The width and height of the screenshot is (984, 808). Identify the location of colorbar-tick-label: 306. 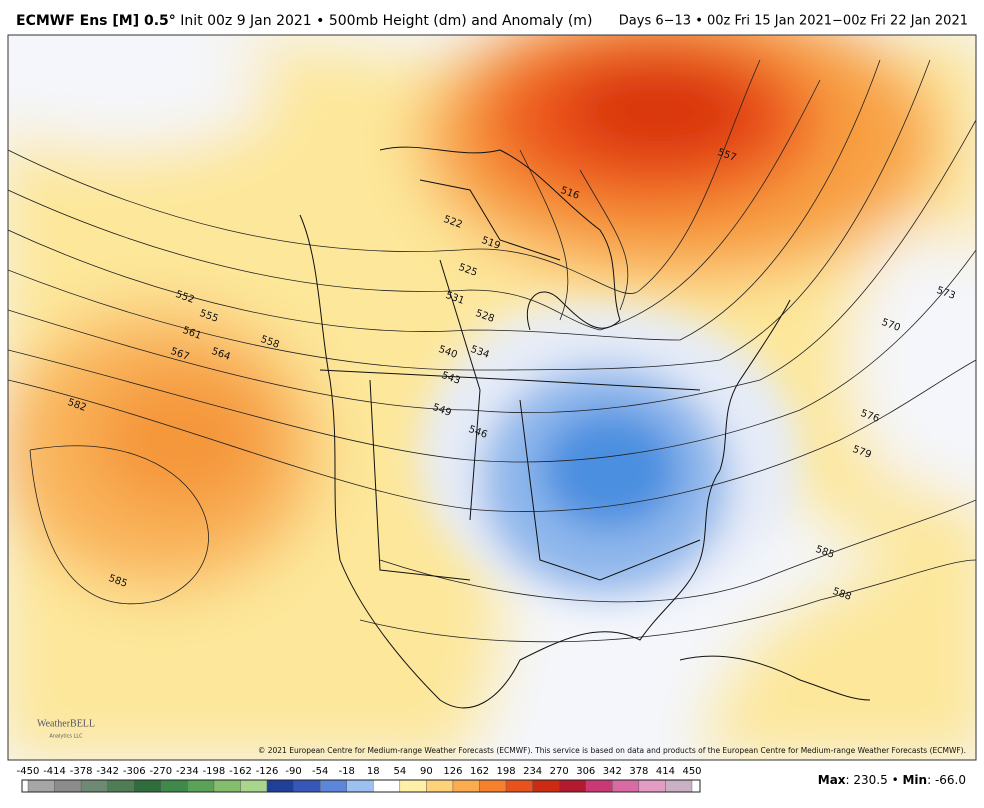
(585, 771).